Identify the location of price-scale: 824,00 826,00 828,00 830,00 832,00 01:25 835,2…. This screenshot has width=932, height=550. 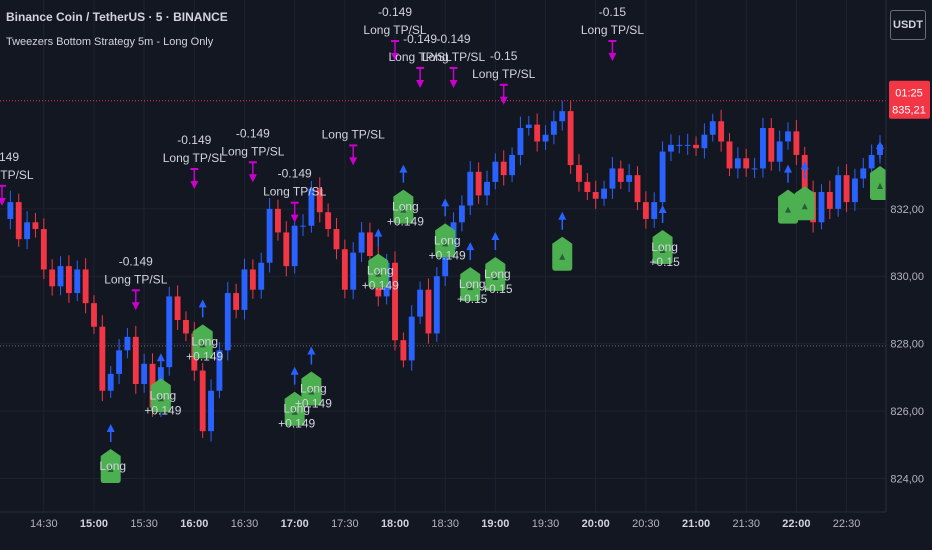
(908, 256).